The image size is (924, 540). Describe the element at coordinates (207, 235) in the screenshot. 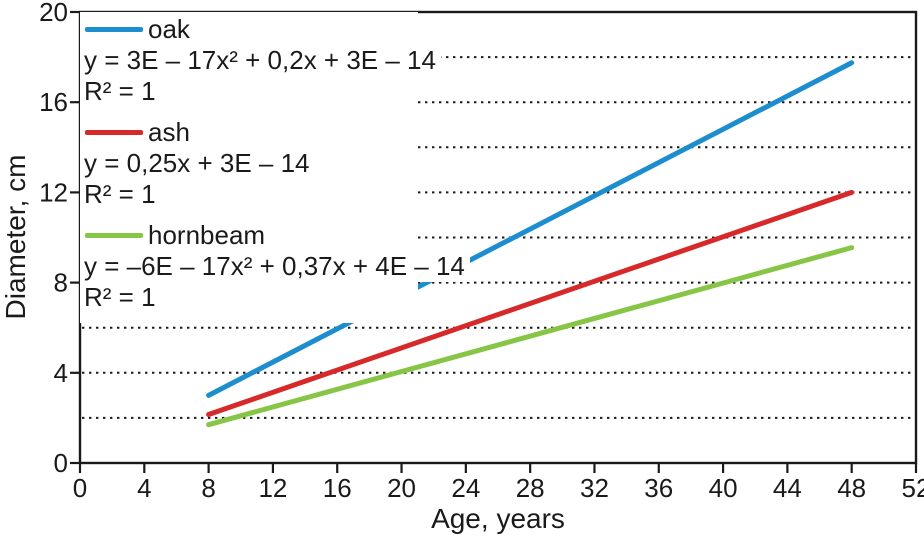

I see `series-name-hornbeam: hornbeam` at that location.